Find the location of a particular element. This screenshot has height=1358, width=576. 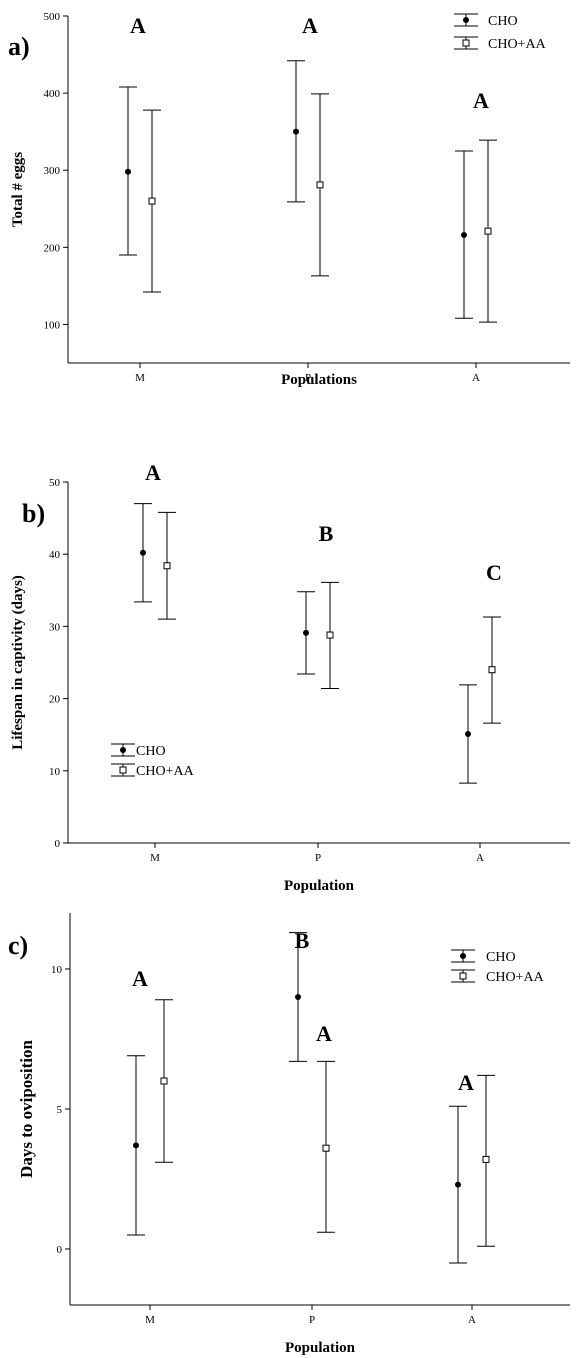

panel-label: c) is located at coordinates (18, 945).